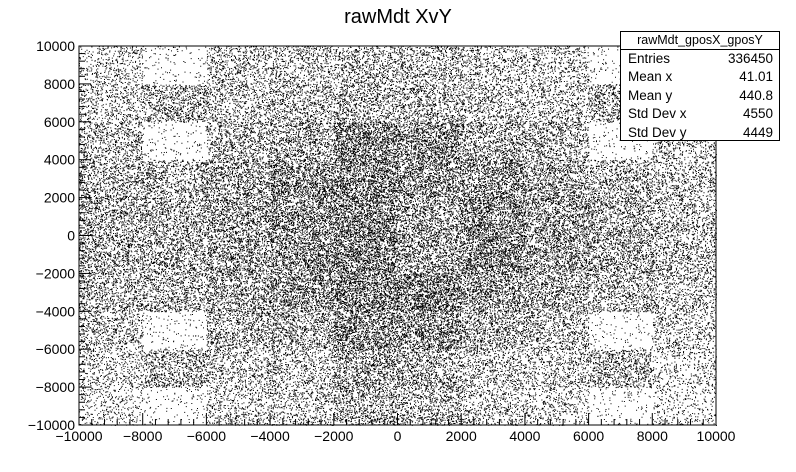 The width and height of the screenshot is (796, 472). I want to click on stats-value: 336450, so click(750, 58).